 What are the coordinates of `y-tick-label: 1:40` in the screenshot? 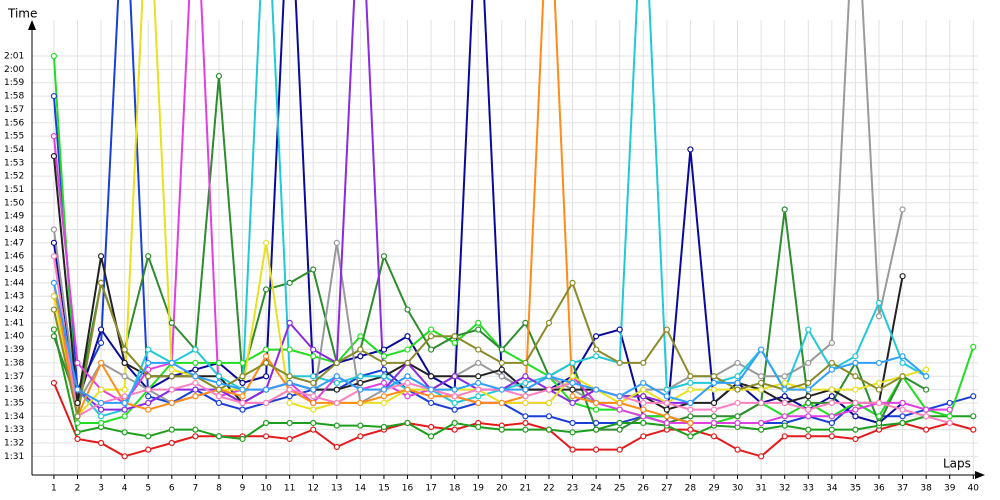 It's located at (14, 337).